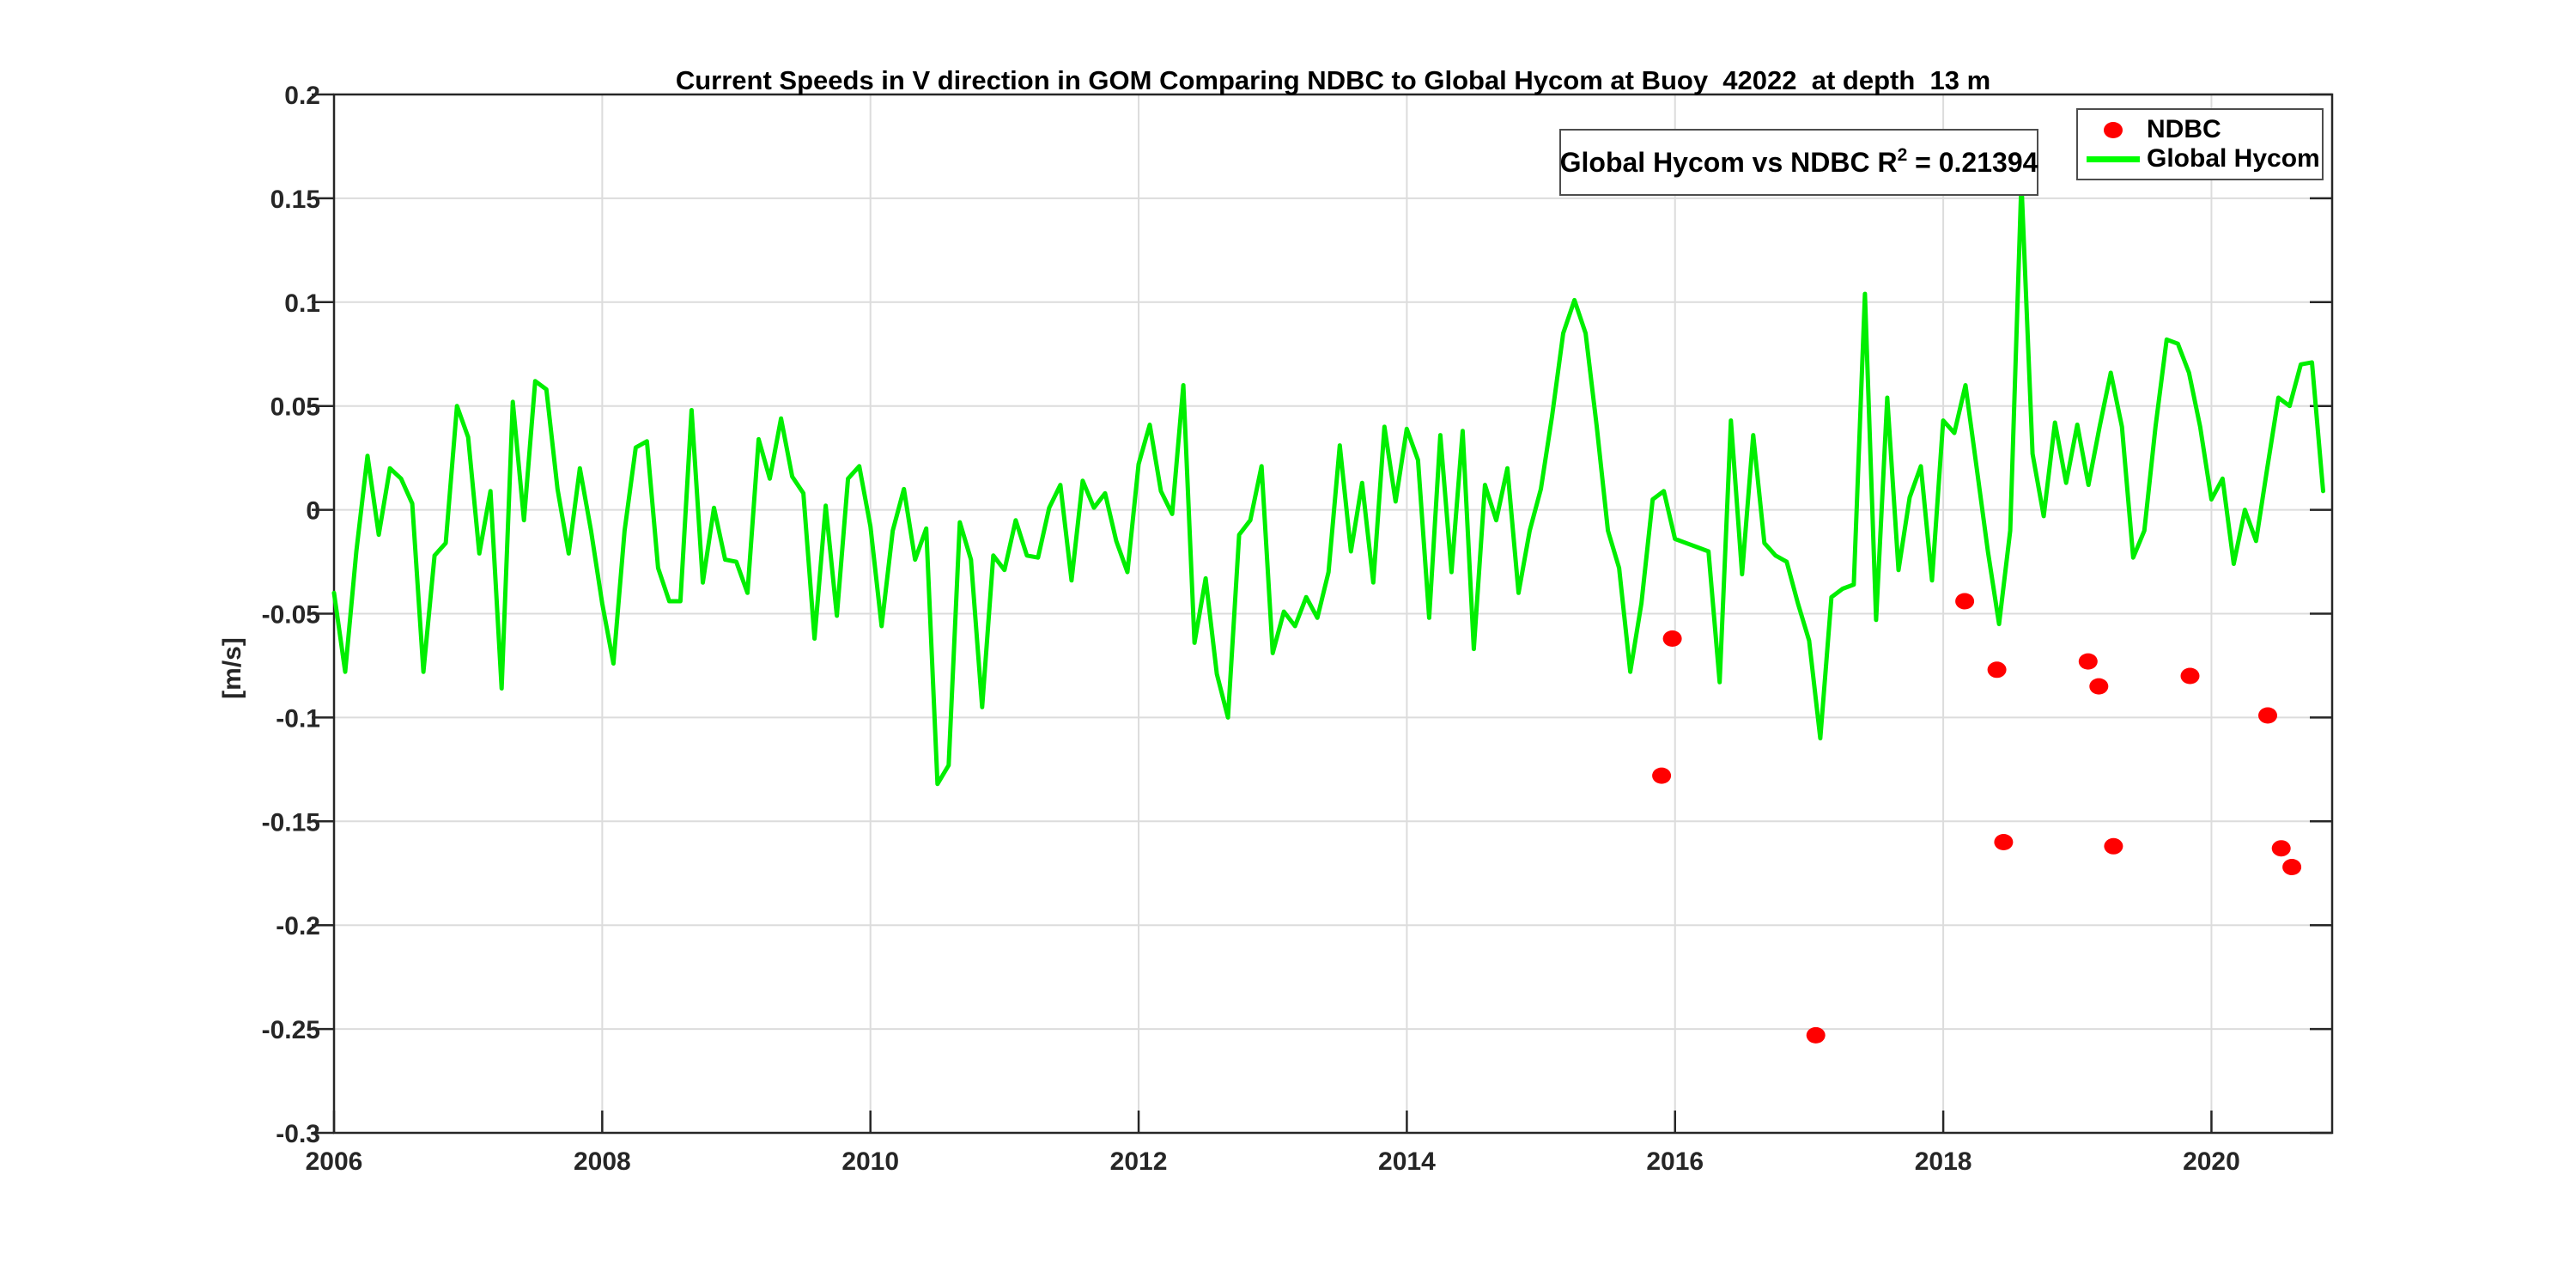 Image resolution: width=2576 pixels, height=1272 pixels. Describe the element at coordinates (2211, 1161) in the screenshot. I see `x-tick-label: 2020` at that location.